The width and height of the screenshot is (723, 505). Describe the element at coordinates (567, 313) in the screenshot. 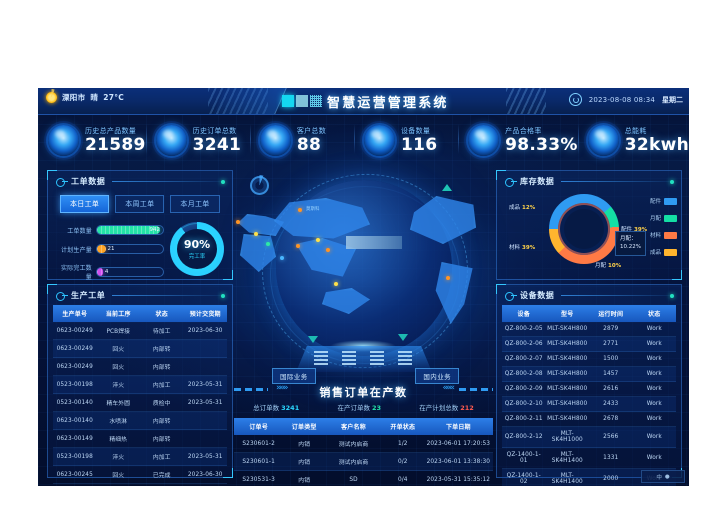

I see `col-model: 型号` at that location.